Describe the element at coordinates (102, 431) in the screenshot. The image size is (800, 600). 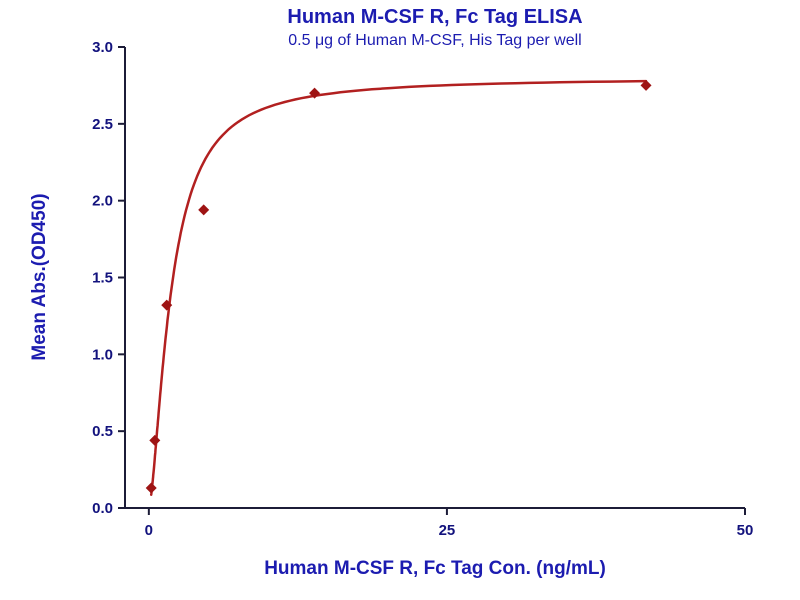
I see `y-tick-label: 0.5` at that location.